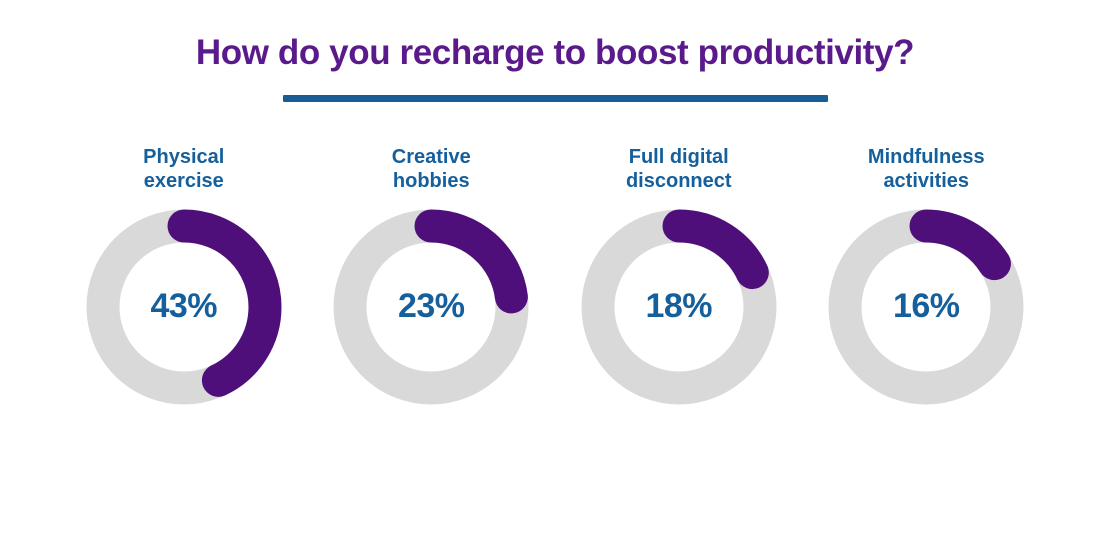 Image resolution: width=1110 pixels, height=550 pixels. What do you see at coordinates (926, 168) in the screenshot?
I see `chart-label-mindfulness-activities: Mindfulness activities` at bounding box center [926, 168].